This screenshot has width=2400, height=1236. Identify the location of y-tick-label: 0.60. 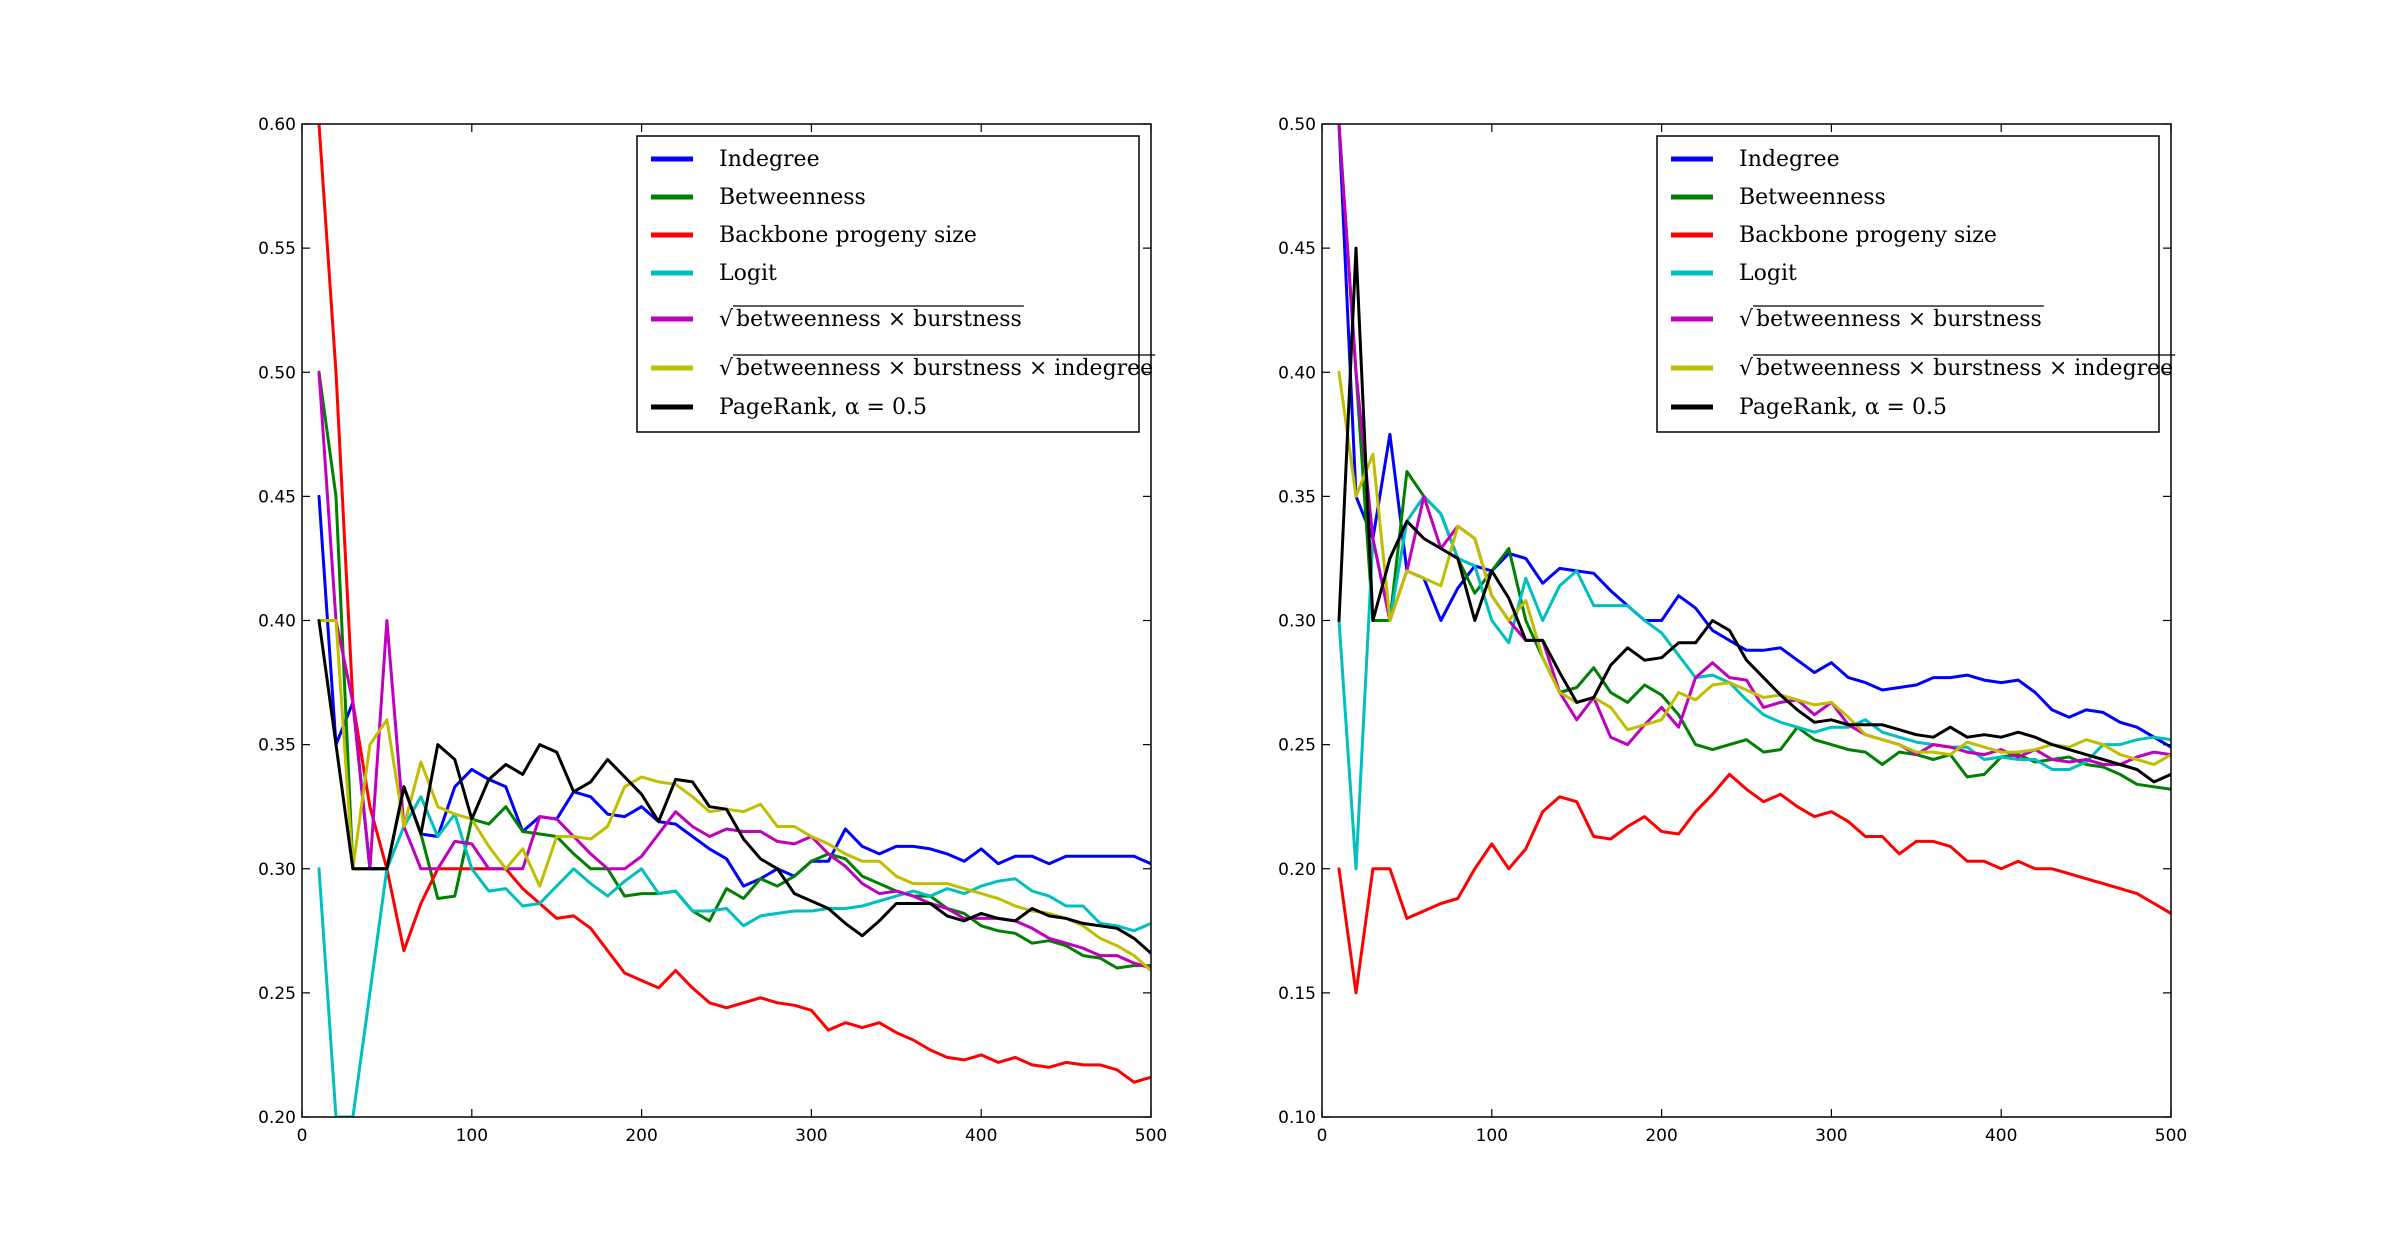
(277, 125).